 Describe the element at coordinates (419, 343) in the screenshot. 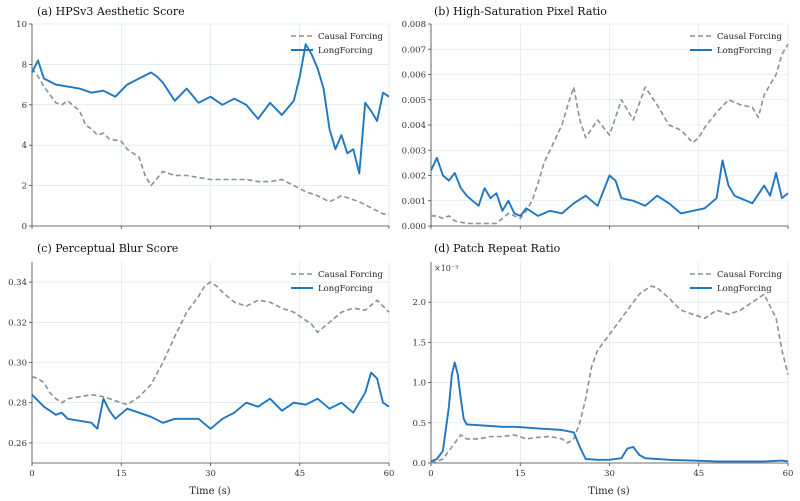

I see `y-tick-label: 1.5` at that location.